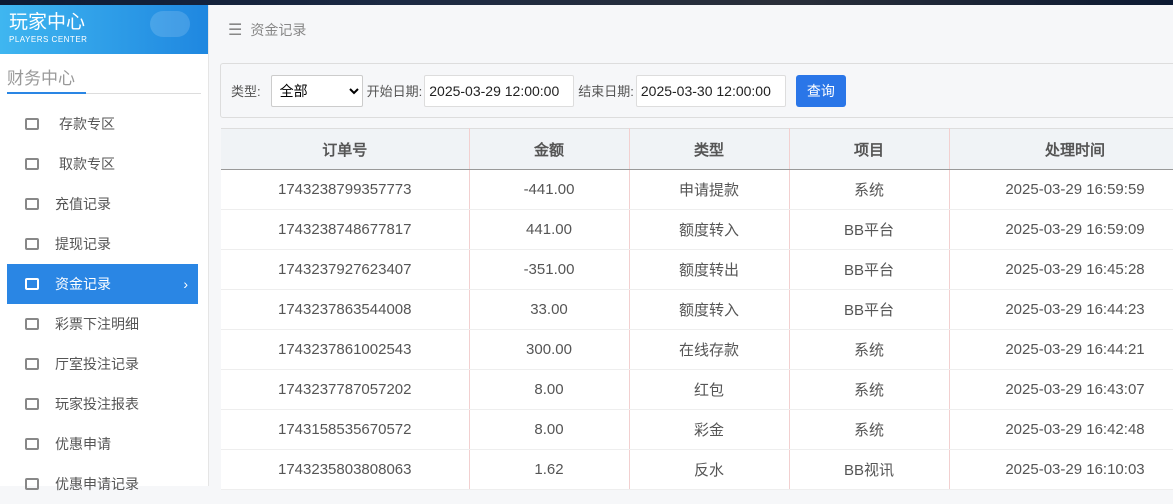  Describe the element at coordinates (1061, 349) in the screenshot. I see `table-cell: 2025-03-29 16:44:21` at that location.